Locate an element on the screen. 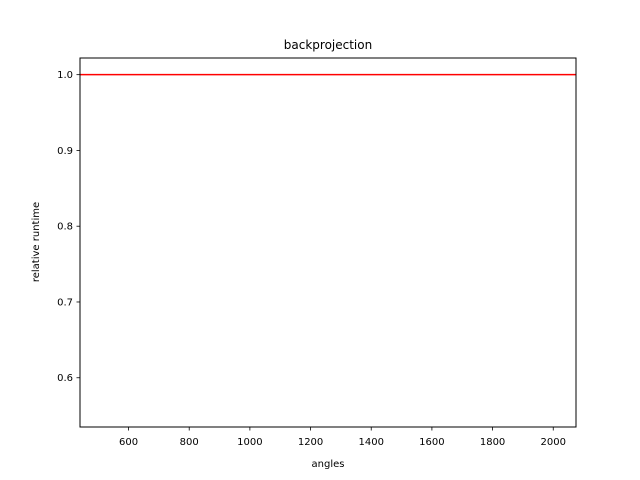 This screenshot has height=480, width=640. x-axis-label: angles is located at coordinates (328, 464).